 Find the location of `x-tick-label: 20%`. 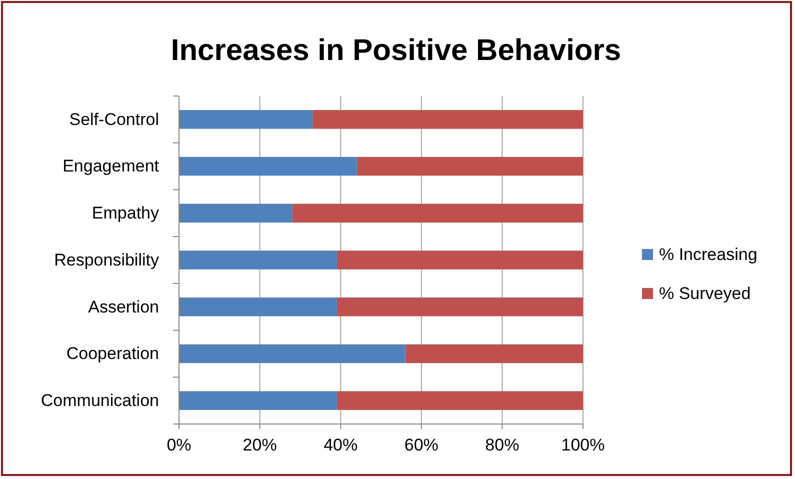

x-tick-label: 20% is located at coordinates (259, 445).